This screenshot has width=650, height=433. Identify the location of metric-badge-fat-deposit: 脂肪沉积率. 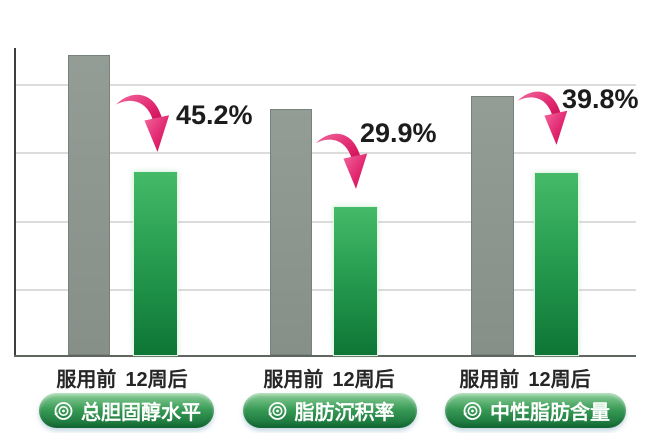
(330, 410).